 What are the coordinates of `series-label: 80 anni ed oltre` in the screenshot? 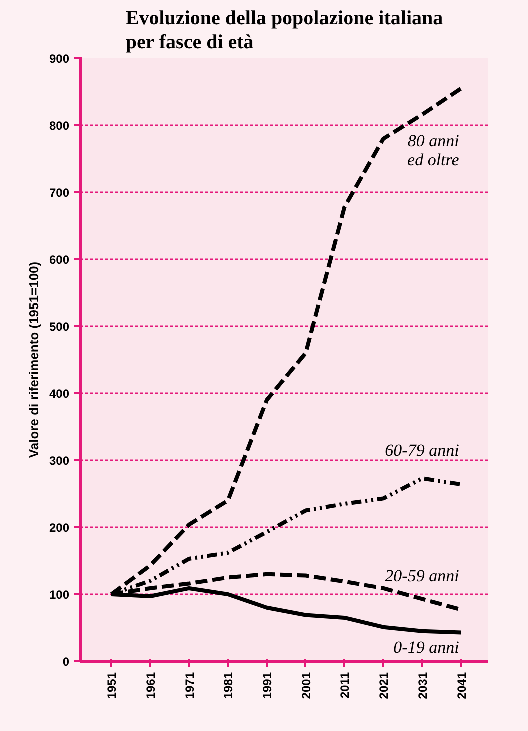 It's located at (434, 151).